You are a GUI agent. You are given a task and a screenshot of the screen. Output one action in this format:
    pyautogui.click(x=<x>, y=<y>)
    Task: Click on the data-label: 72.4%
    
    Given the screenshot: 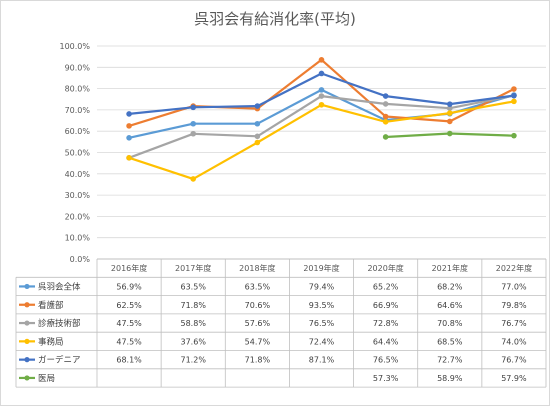 What is the action you would take?
    pyautogui.click(x=322, y=341)
    